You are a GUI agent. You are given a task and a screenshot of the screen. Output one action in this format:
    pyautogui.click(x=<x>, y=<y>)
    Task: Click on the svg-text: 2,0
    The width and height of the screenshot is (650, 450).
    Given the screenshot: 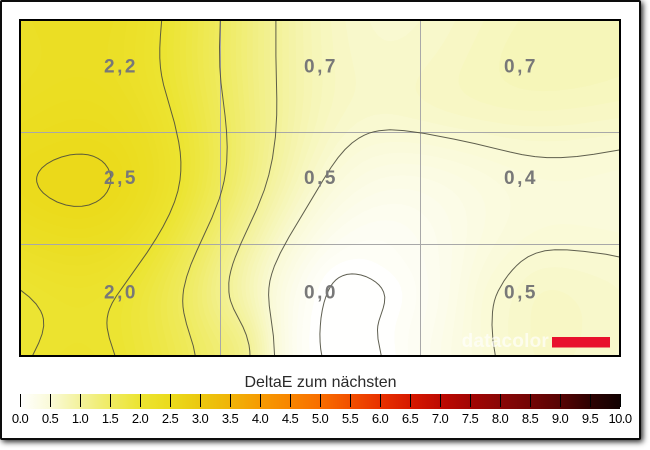 What is the action you would take?
    pyautogui.click(x=121, y=293)
    